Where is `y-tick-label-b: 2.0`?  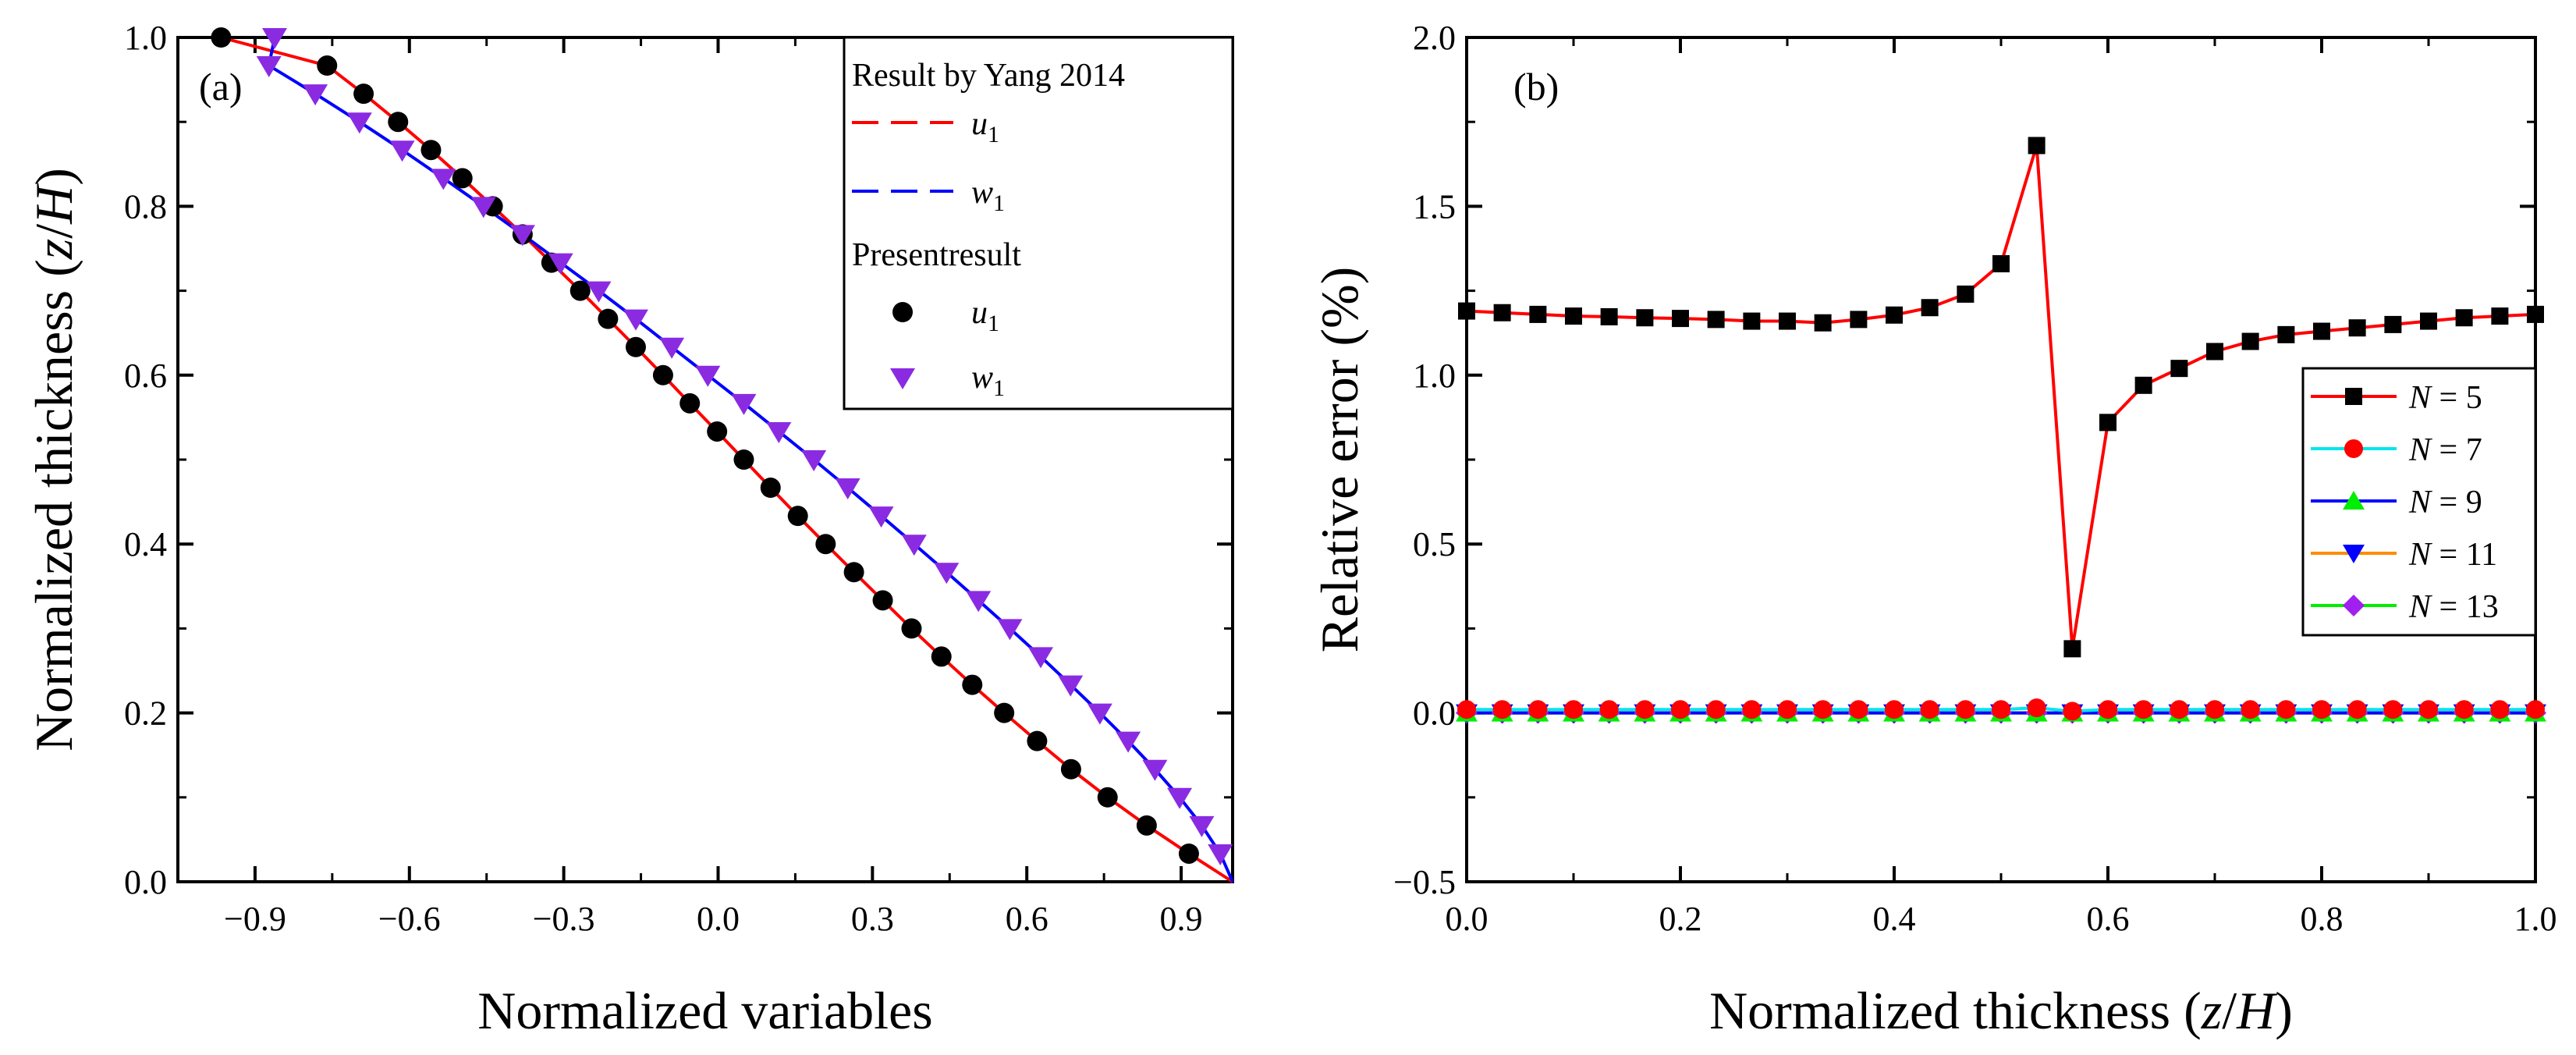 y-tick-label-b: 2.0 is located at coordinates (1434, 38).